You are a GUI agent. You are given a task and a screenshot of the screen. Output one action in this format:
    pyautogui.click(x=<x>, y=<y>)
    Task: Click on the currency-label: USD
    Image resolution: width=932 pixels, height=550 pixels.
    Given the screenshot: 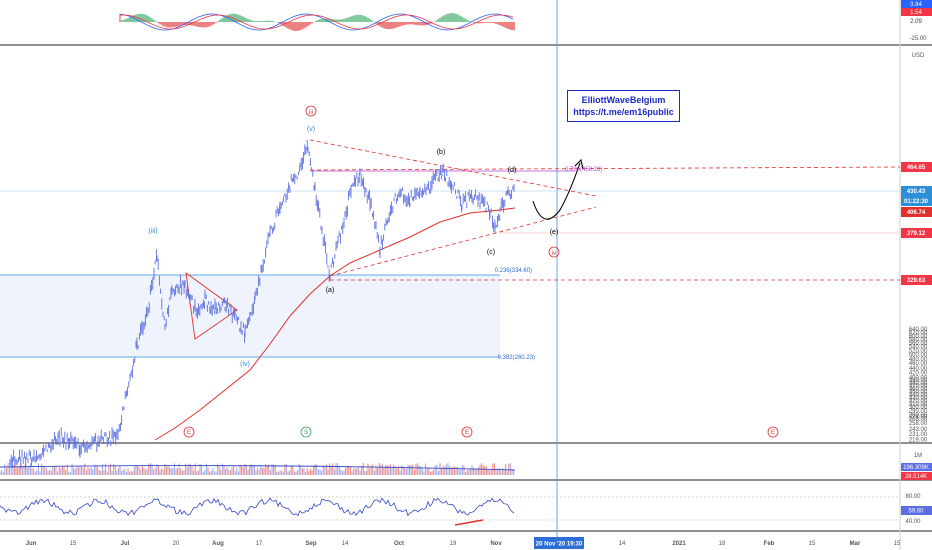 What is the action you would take?
    pyautogui.click(x=918, y=56)
    